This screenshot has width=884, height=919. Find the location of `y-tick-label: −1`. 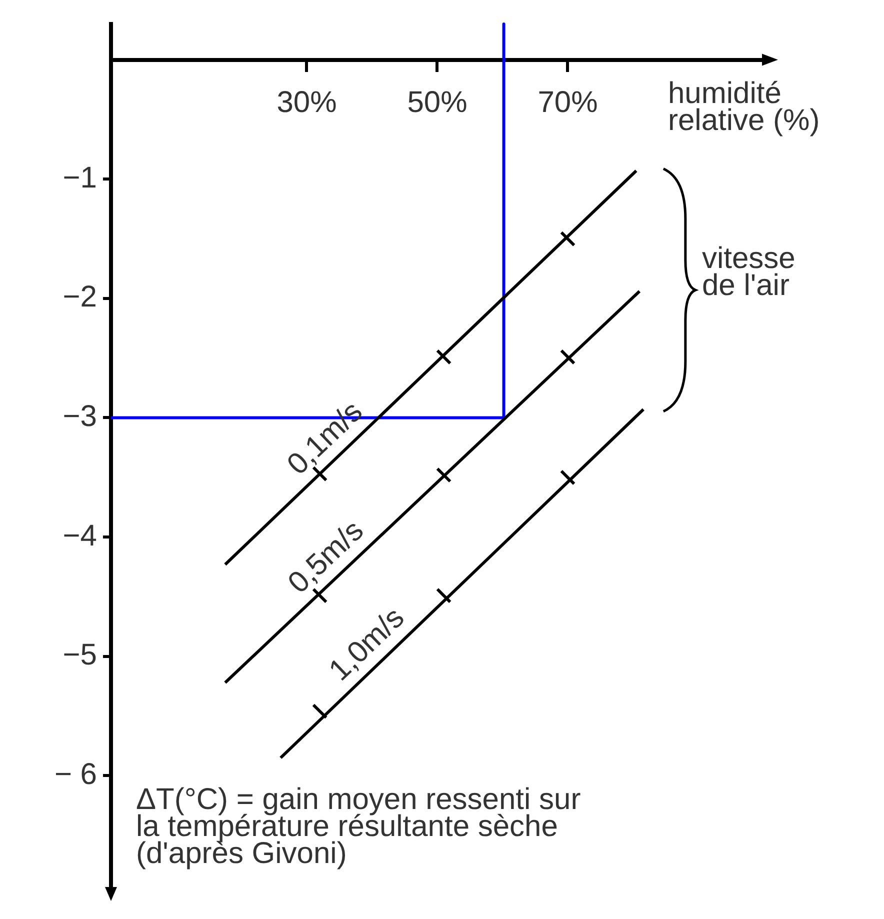

y-tick-label: −1 is located at coordinates (79, 177).